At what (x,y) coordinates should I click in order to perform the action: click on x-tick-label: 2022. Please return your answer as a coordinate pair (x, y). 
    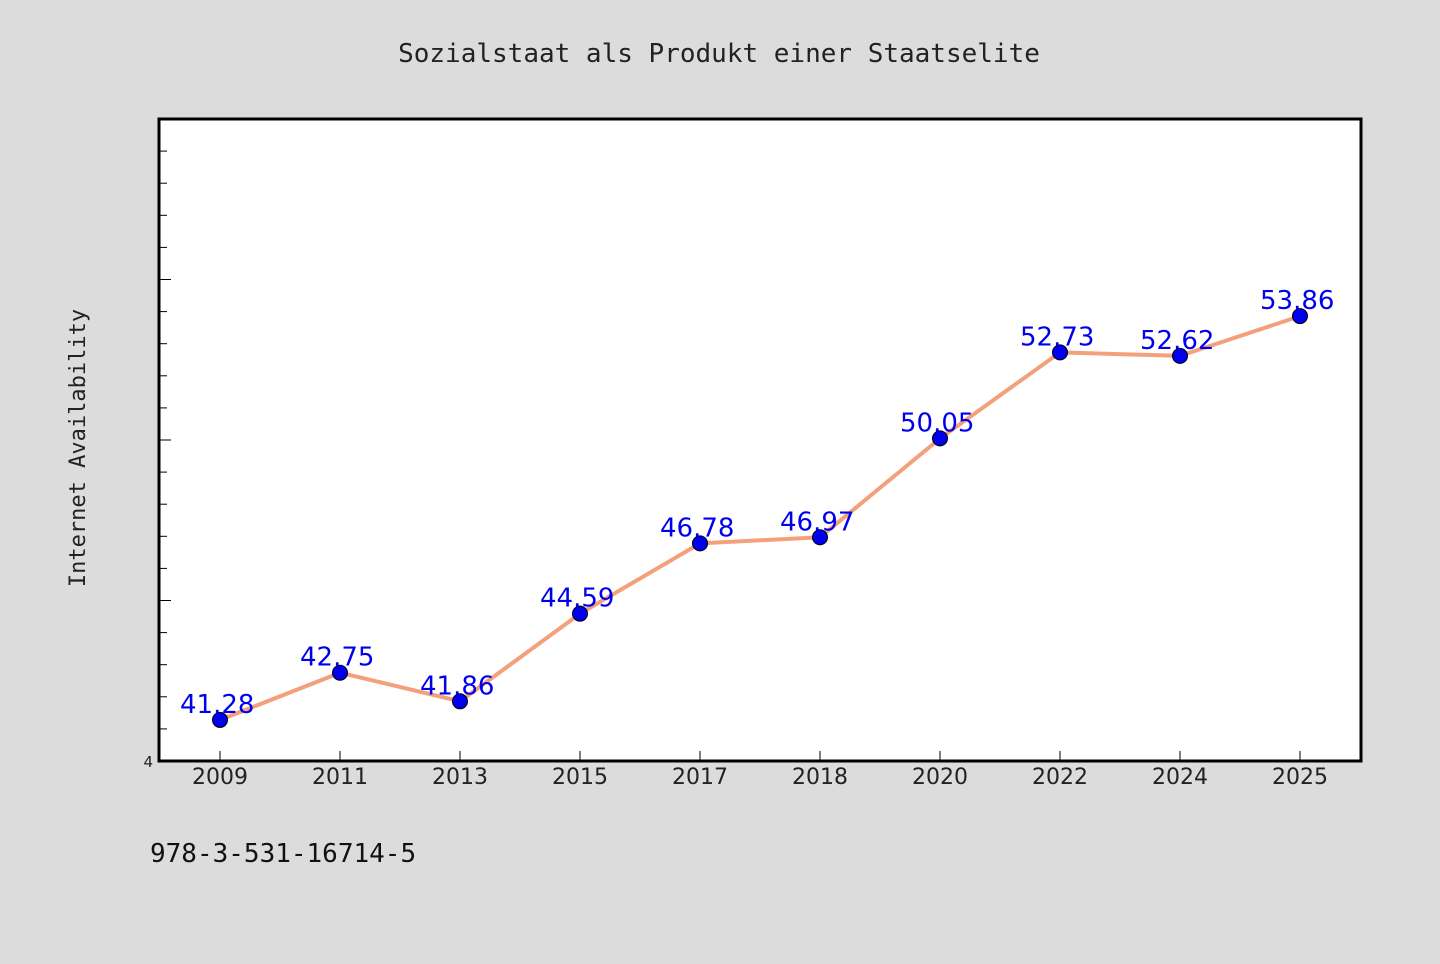
    Looking at the image, I should click on (1060, 777).